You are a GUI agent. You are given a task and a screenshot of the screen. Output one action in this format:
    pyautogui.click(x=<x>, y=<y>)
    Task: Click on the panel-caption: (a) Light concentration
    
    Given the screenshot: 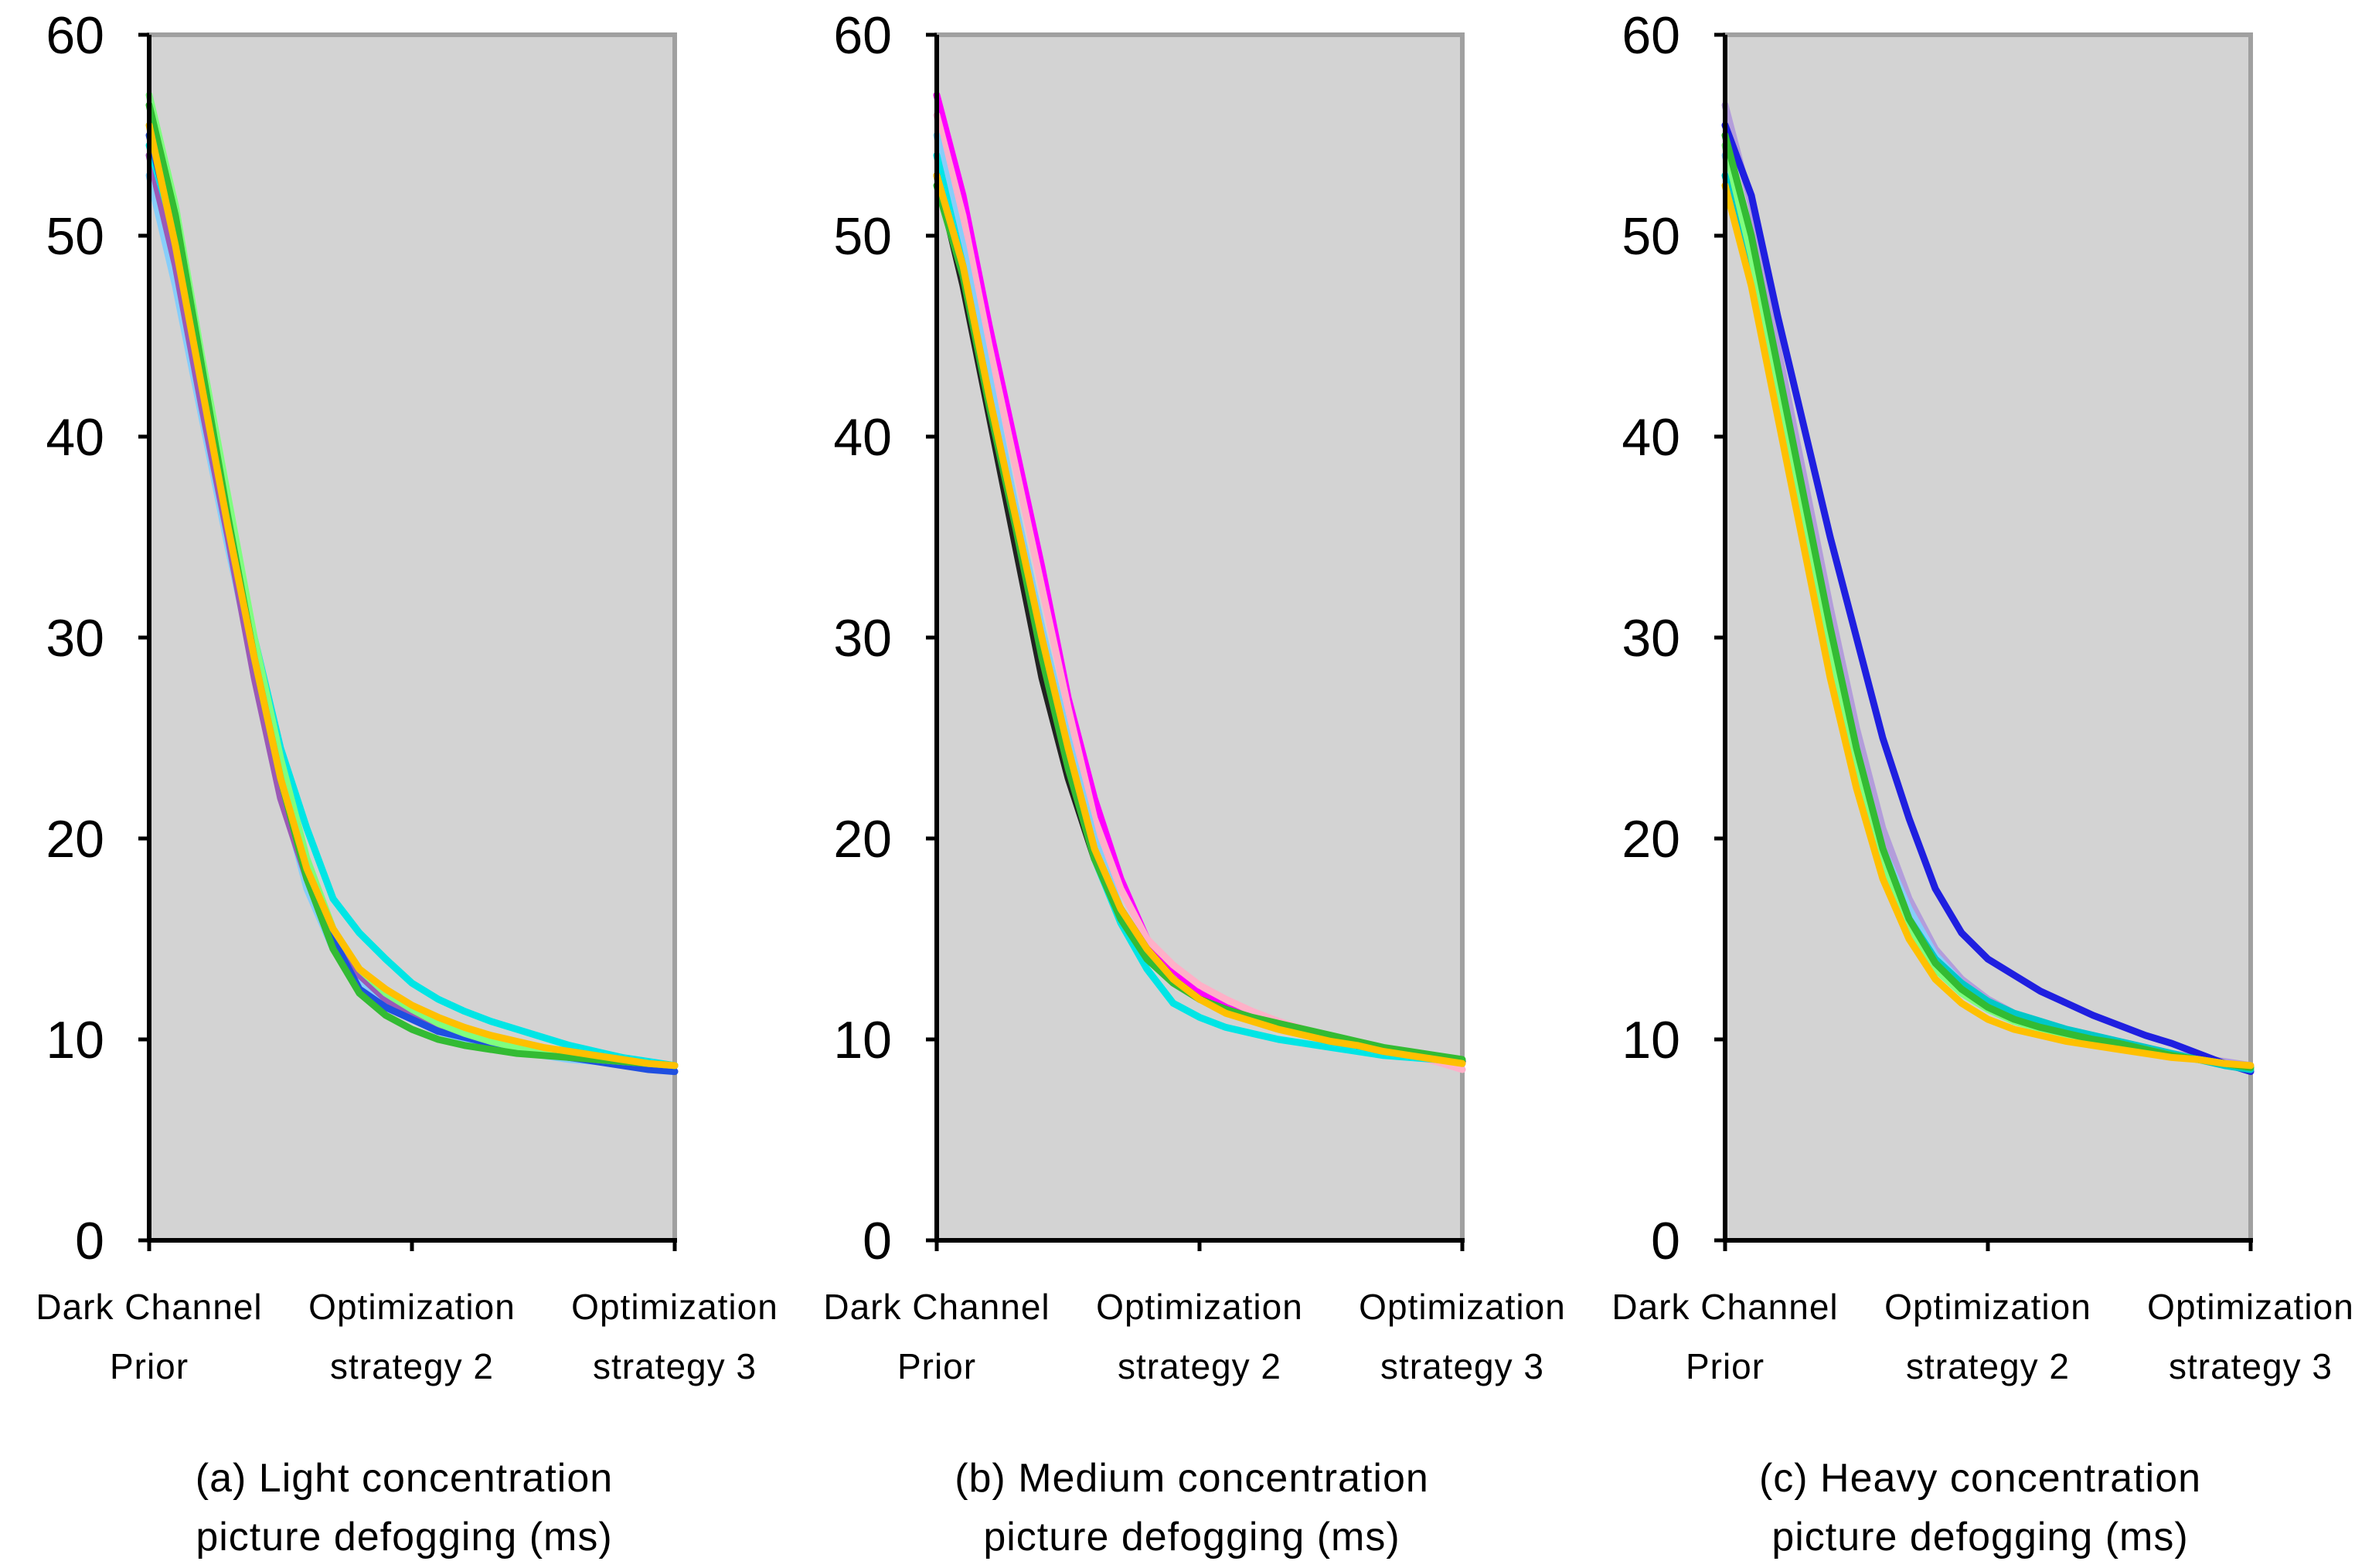 What is the action you would take?
    pyautogui.click(x=404, y=1478)
    